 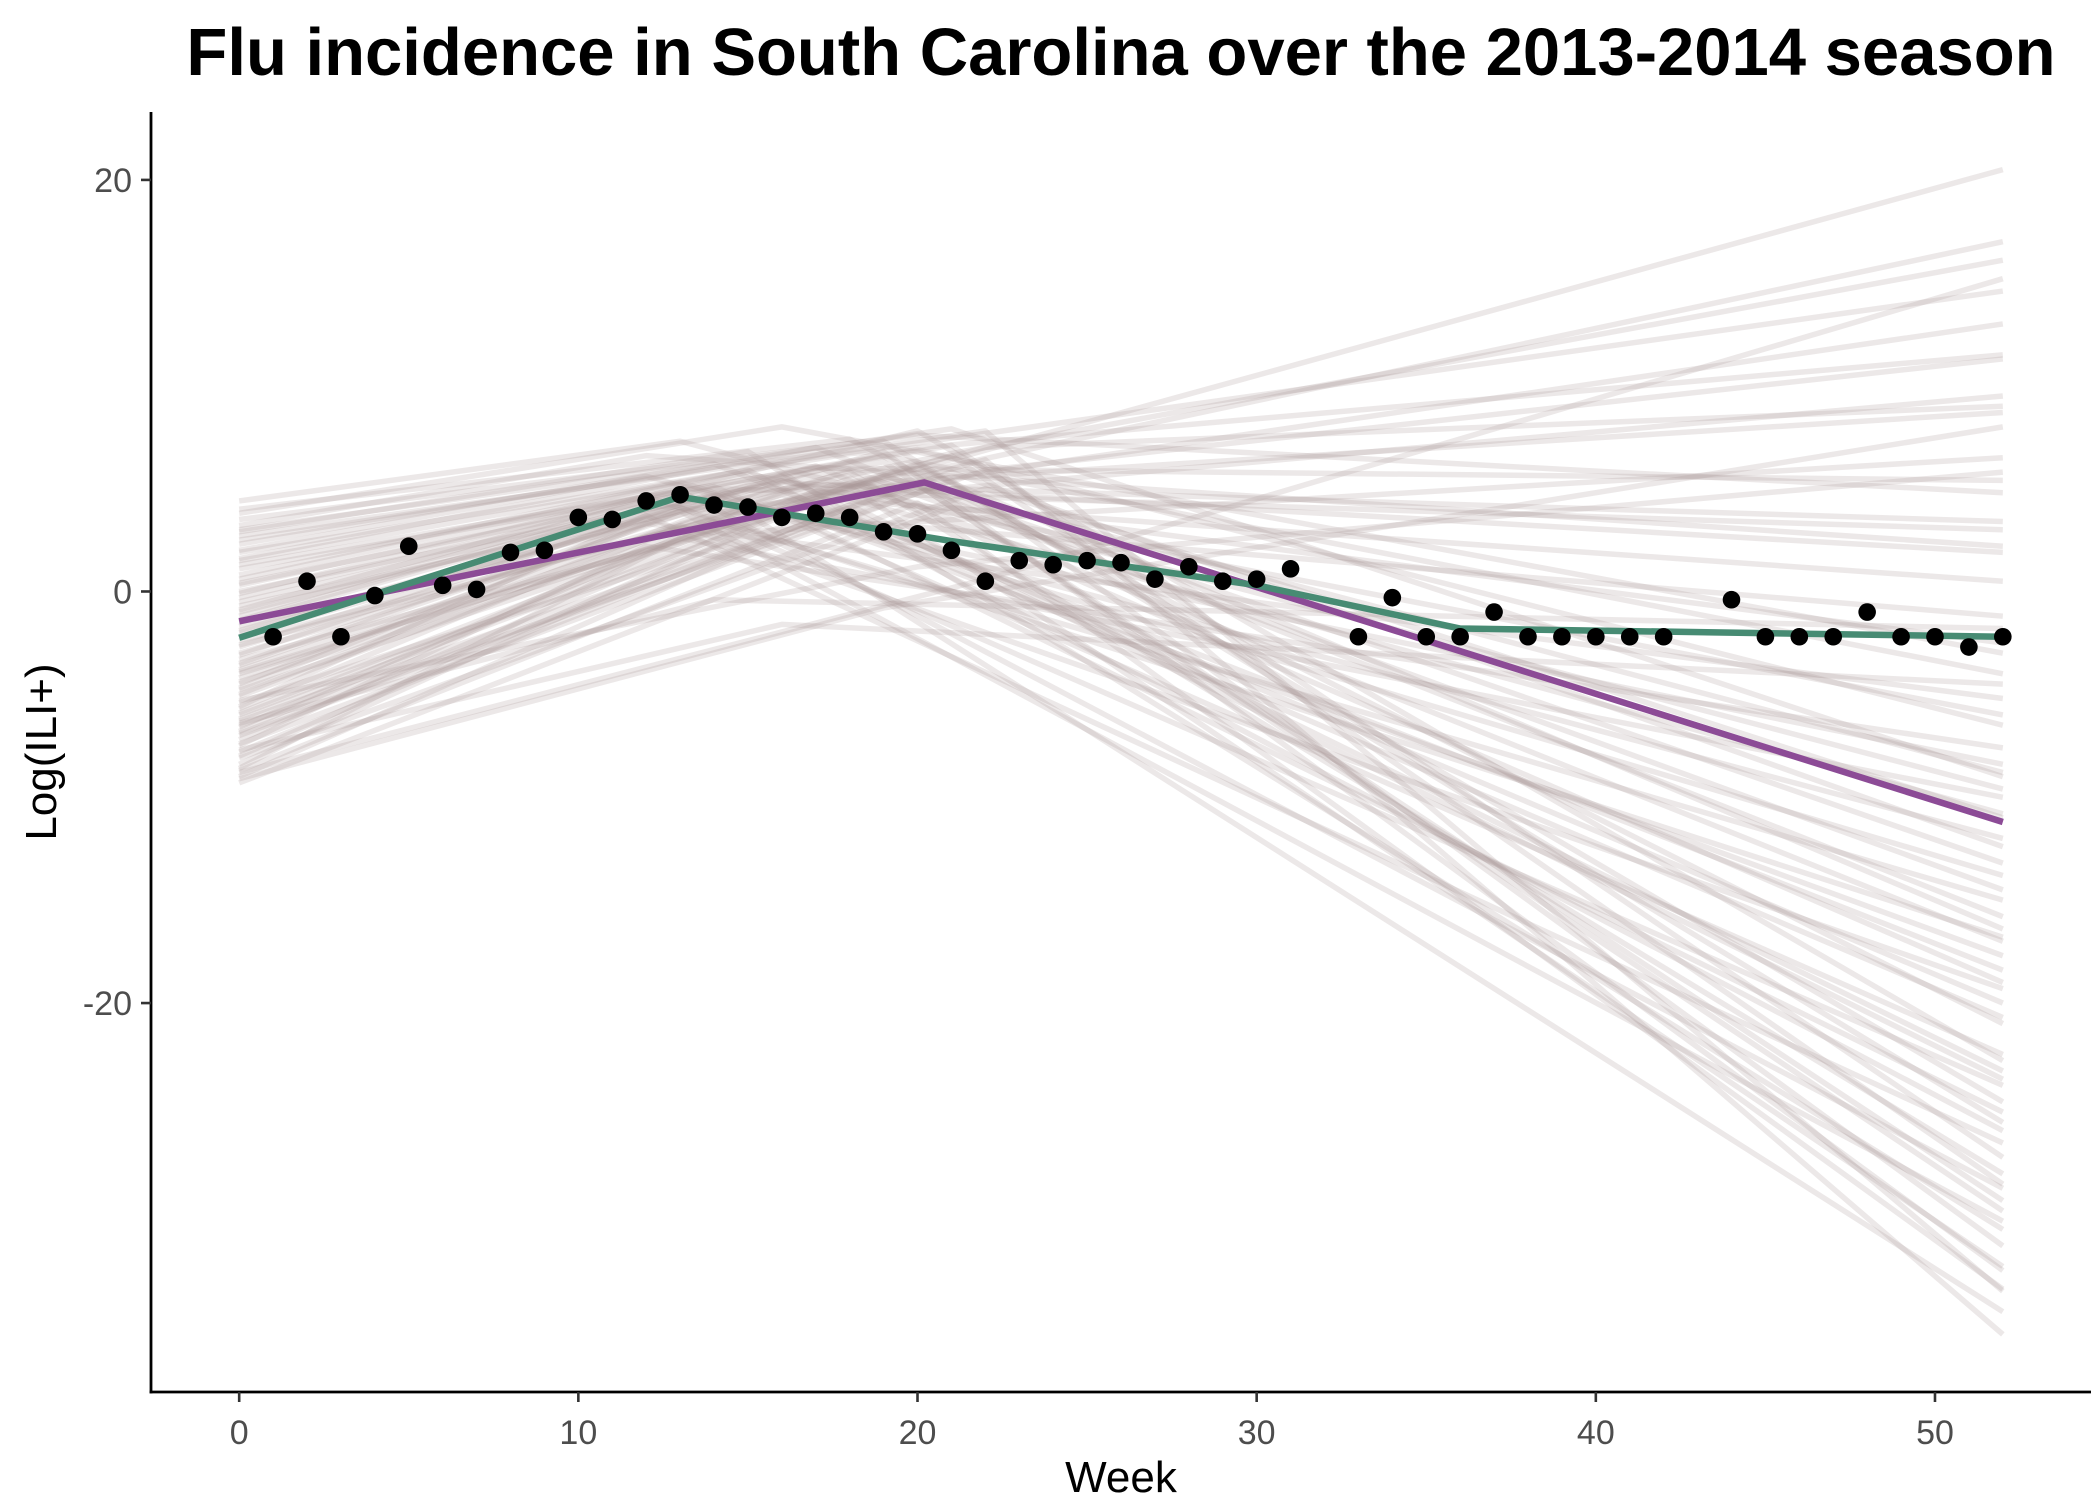 I want to click on y-tick-label: 0, so click(x=122, y=592).